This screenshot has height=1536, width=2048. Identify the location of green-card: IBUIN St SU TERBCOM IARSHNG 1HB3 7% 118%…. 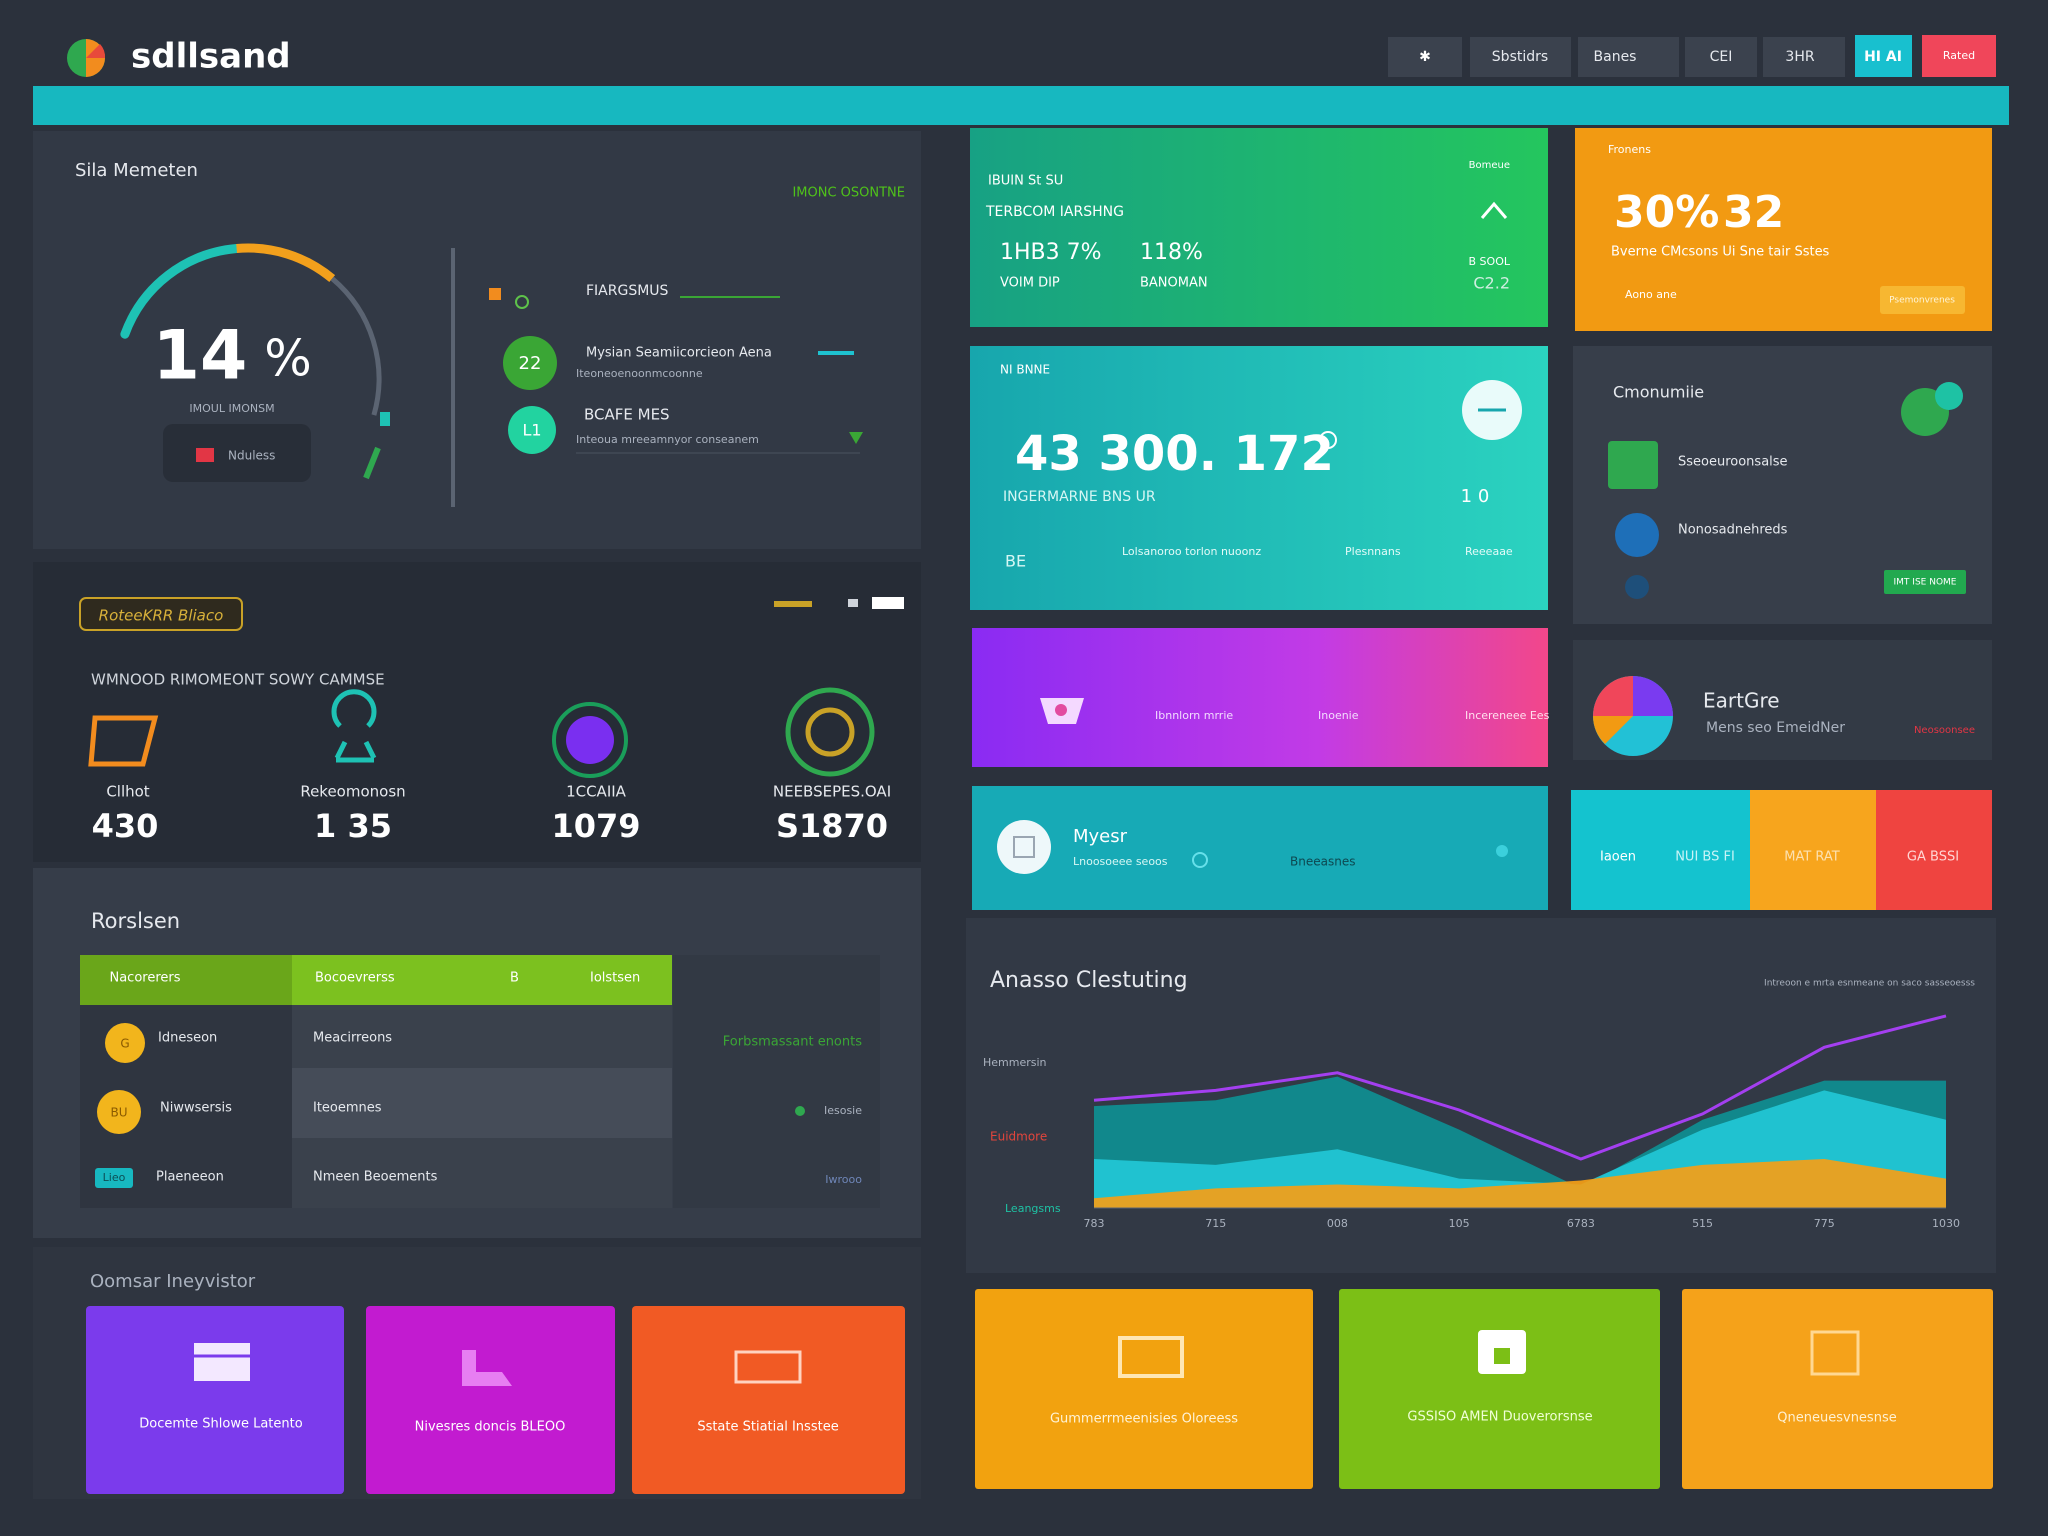
(1259, 227).